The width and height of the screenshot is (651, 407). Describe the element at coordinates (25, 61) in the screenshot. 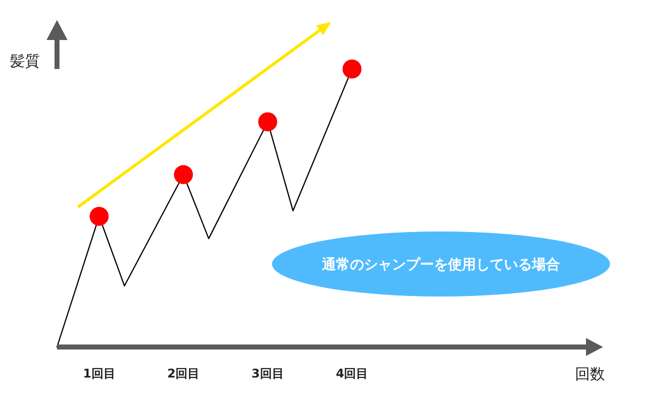

I see `y-axis-title: 髪質` at that location.